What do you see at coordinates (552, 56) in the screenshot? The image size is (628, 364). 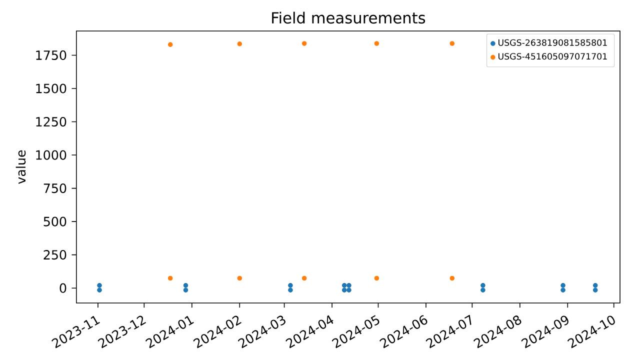 I see `legend-label: USGS-451605097071701` at bounding box center [552, 56].